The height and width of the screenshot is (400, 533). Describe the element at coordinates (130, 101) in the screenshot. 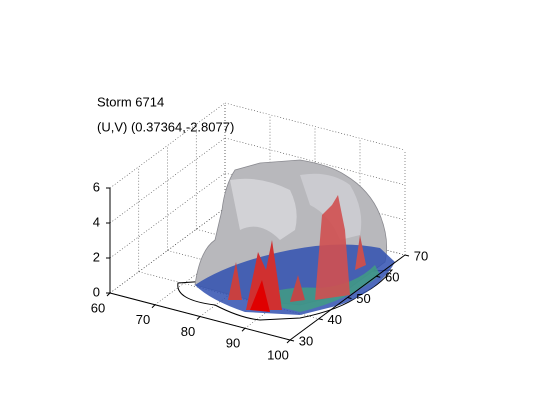

I see `title-line: Storm 6714` at that location.